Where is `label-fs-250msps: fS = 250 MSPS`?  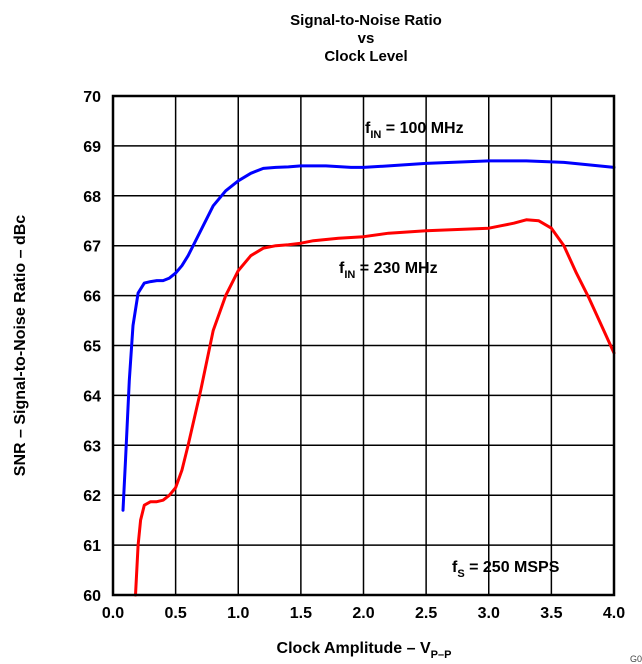 label-fs-250msps: fS = 250 MSPS is located at coordinates (506, 569).